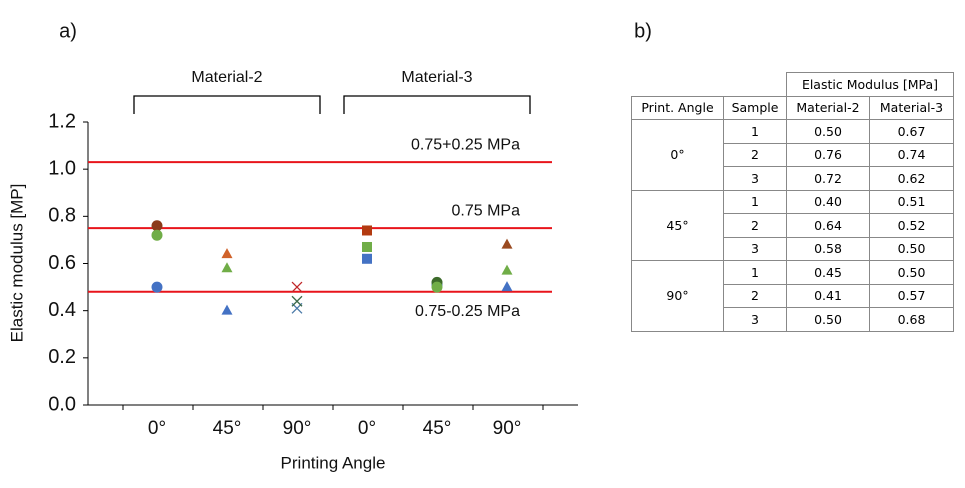 This screenshot has width=965, height=488. Describe the element at coordinates (828, 107) in the screenshot. I see `table-cell: Material-2` at that location.